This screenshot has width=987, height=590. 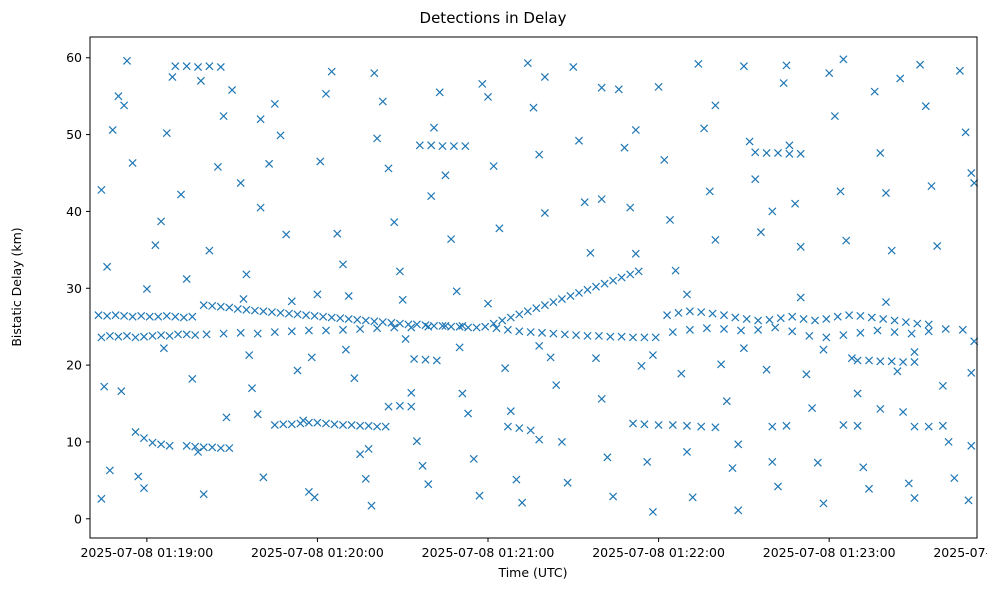 I want to click on x-tick-label: 2025-07-08 01:20:00, so click(x=317, y=552).